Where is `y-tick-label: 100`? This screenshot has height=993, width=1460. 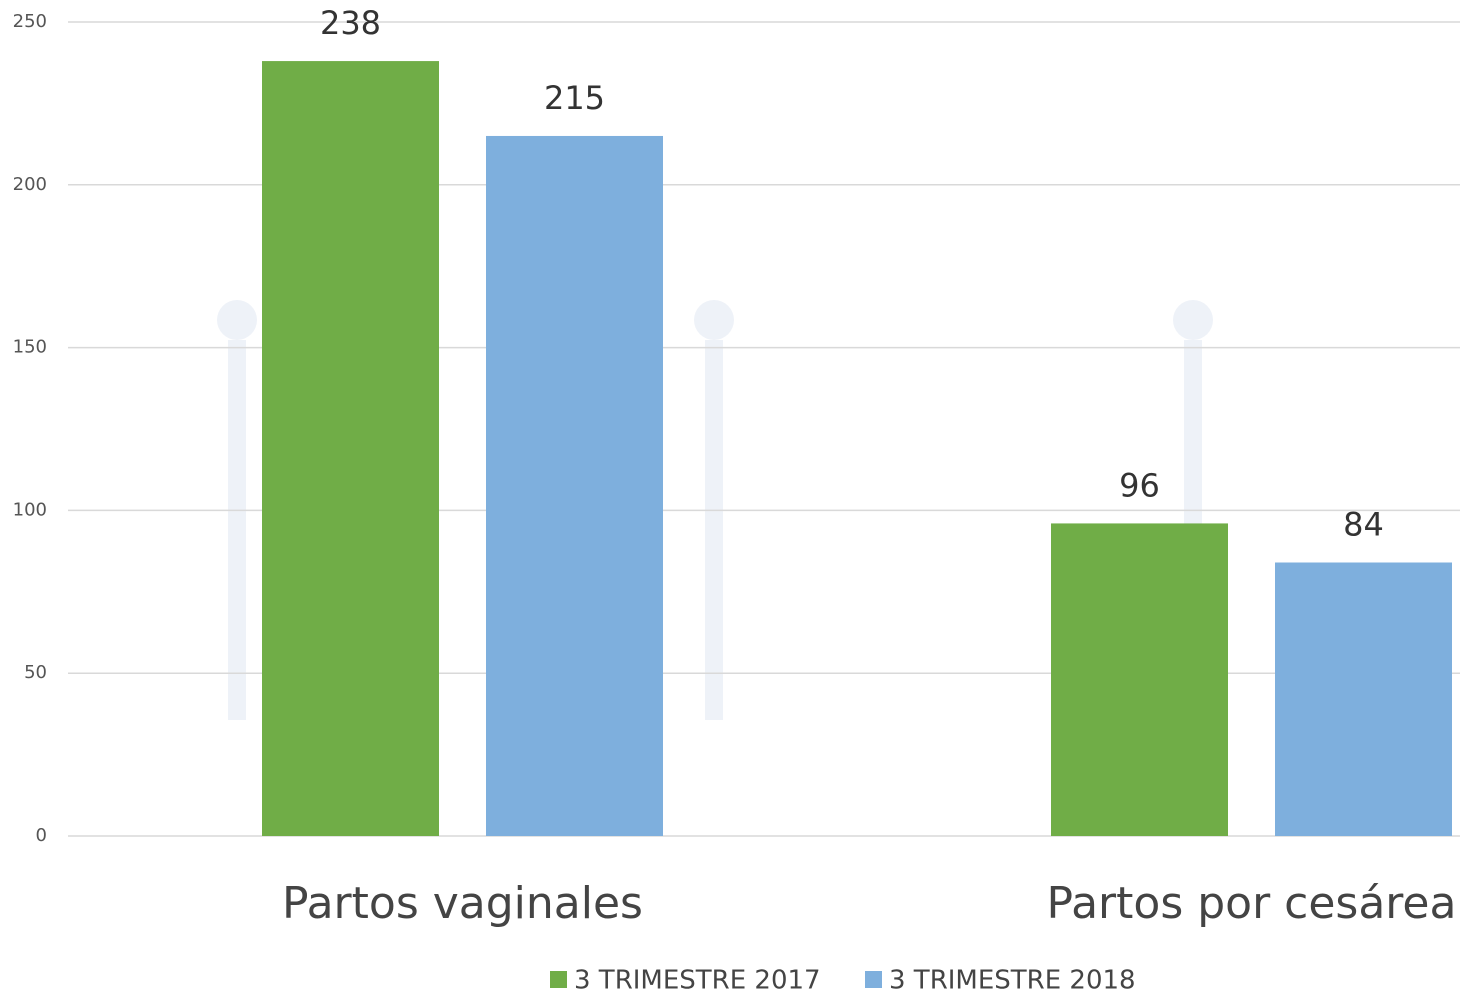 y-tick-label: 100 is located at coordinates (30, 509).